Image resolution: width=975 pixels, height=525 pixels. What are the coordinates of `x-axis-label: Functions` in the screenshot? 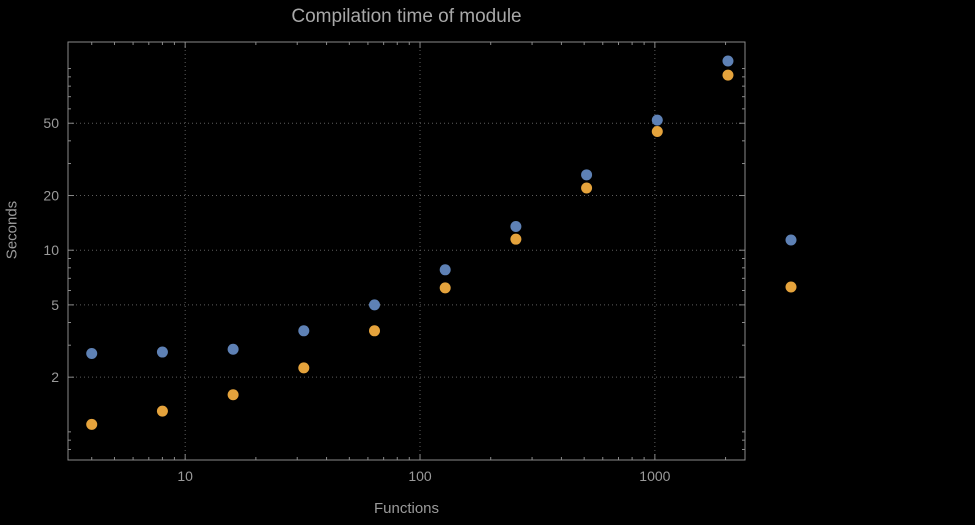 It's located at (406, 508).